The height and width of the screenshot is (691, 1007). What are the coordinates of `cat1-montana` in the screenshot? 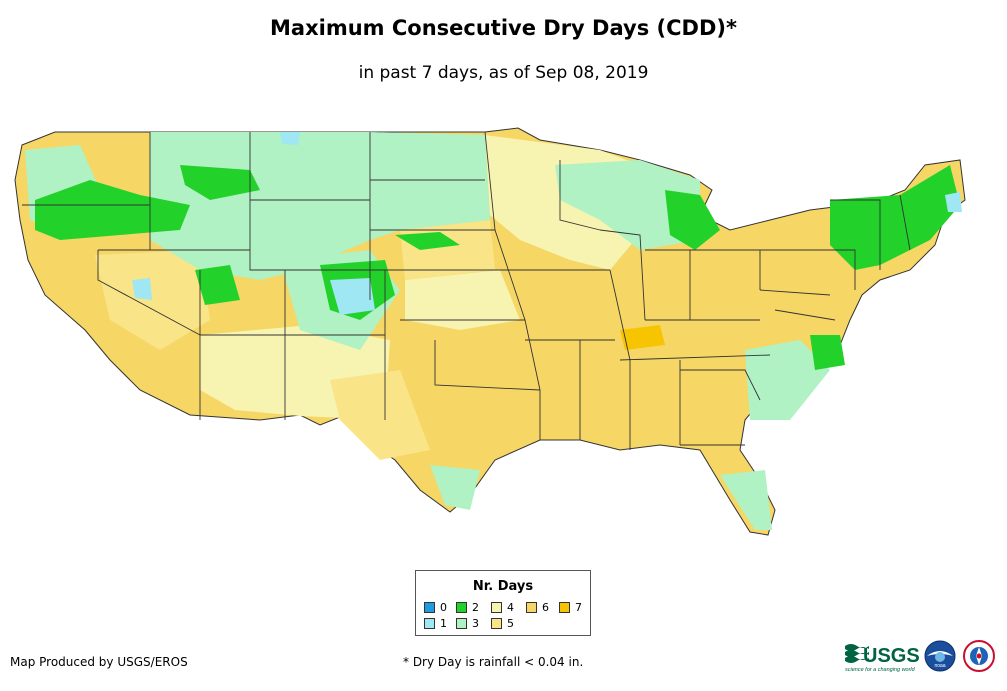 It's located at (290, 138).